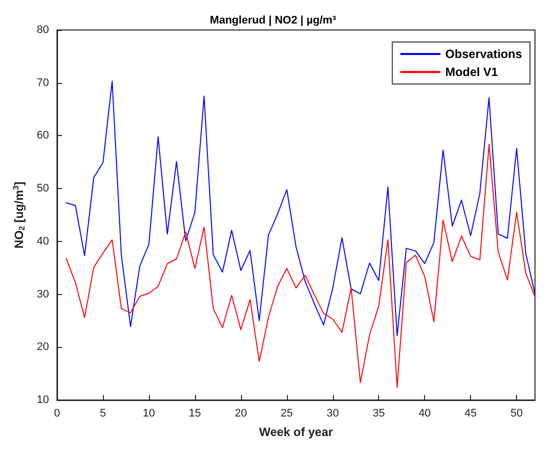  Describe the element at coordinates (332, 414) in the screenshot. I see `x-tick-label: 30` at that location.